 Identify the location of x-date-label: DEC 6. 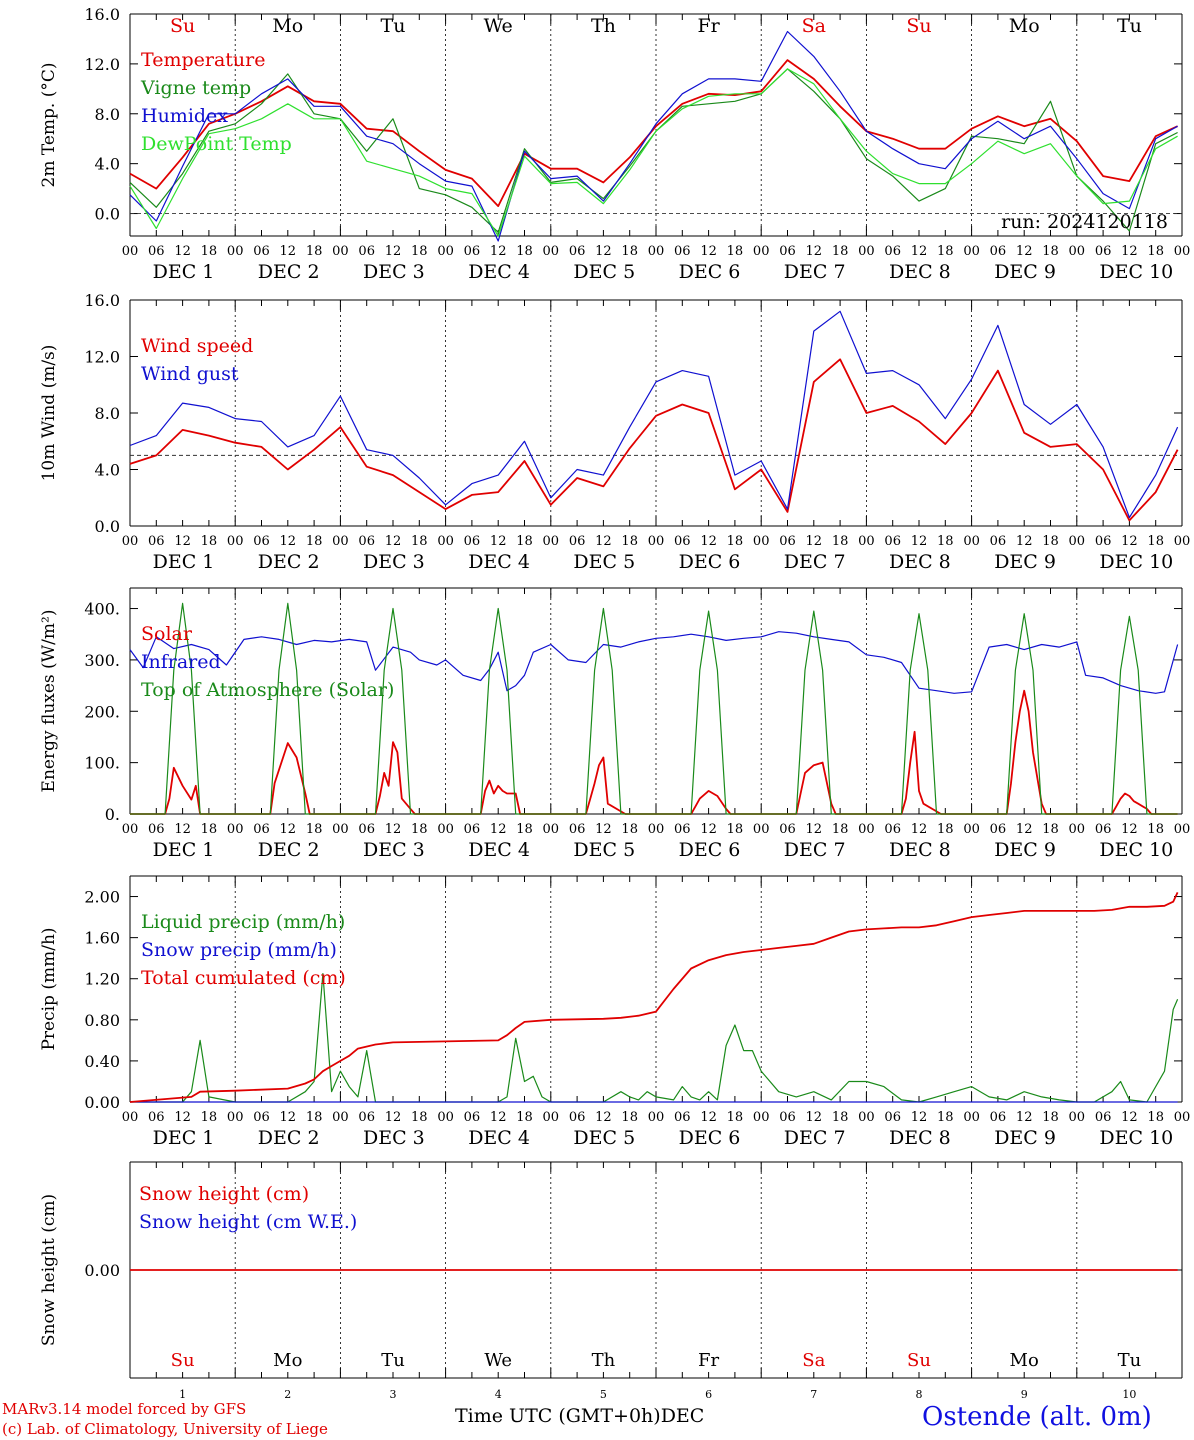
(710, 272).